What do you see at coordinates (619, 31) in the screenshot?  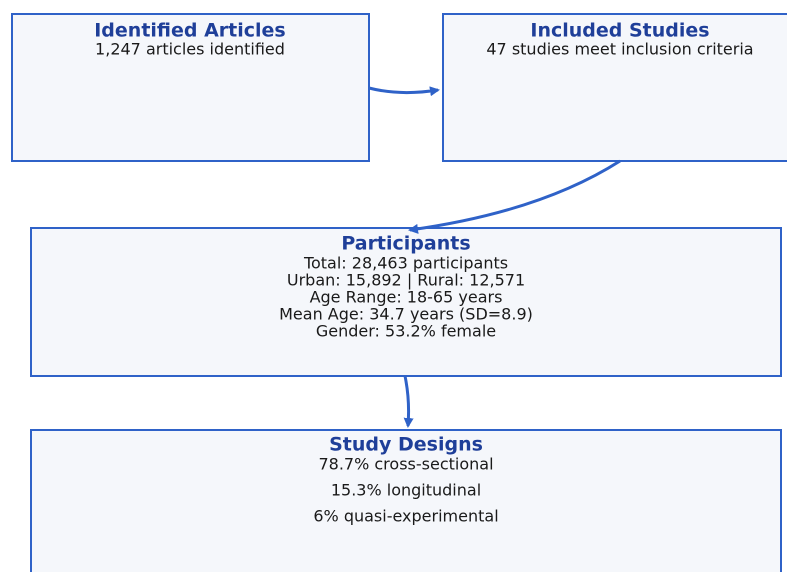 I see `node-title: Included Studies` at bounding box center [619, 31].